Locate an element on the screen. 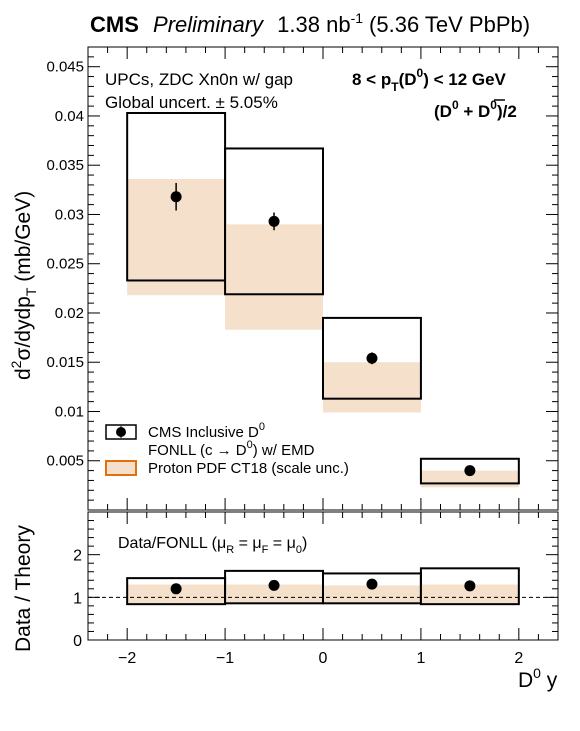 This screenshot has height=731, width=580. x-tick-label: −1 is located at coordinates (225, 658).